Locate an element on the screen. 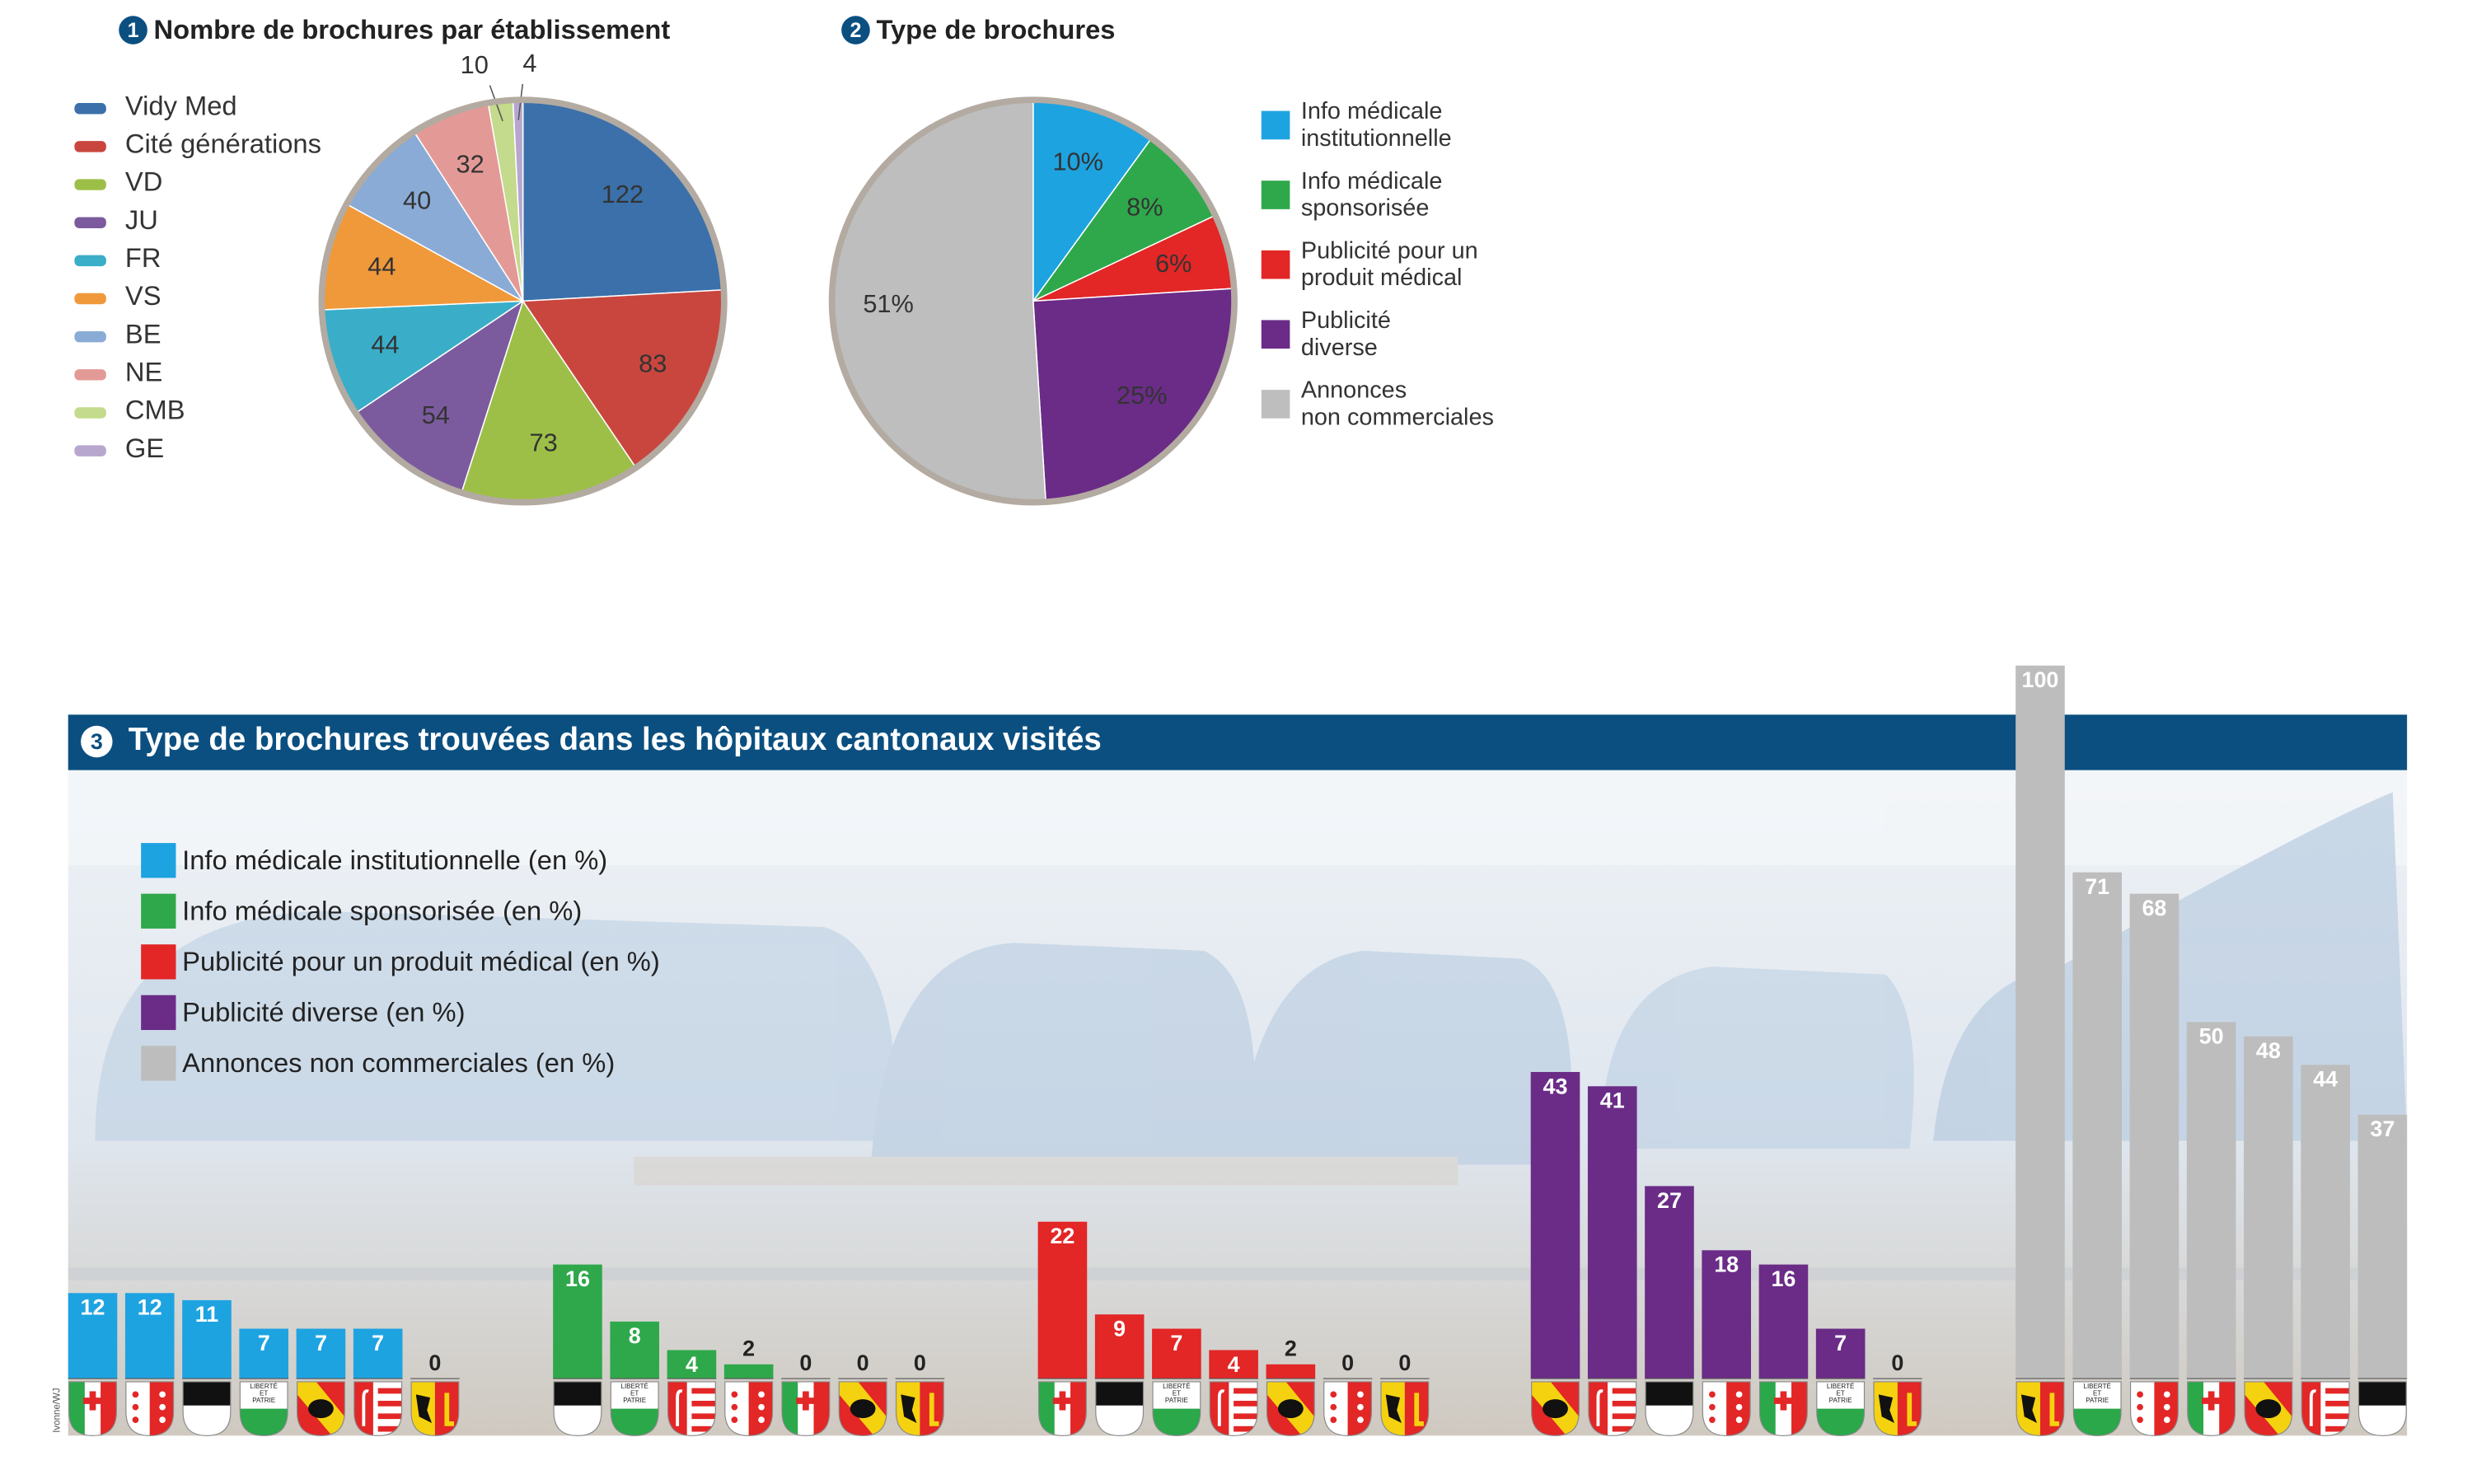 Image resolution: width=2472 pixels, height=1484 pixels. flag-crozier is located at coordinates (365, 1408).